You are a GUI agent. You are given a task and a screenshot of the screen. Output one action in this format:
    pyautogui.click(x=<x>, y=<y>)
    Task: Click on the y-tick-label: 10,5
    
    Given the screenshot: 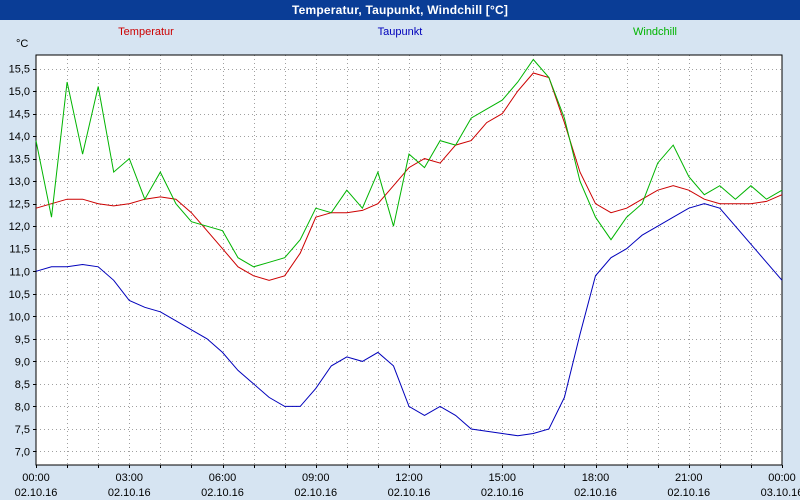 What is the action you would take?
    pyautogui.click(x=19, y=295)
    